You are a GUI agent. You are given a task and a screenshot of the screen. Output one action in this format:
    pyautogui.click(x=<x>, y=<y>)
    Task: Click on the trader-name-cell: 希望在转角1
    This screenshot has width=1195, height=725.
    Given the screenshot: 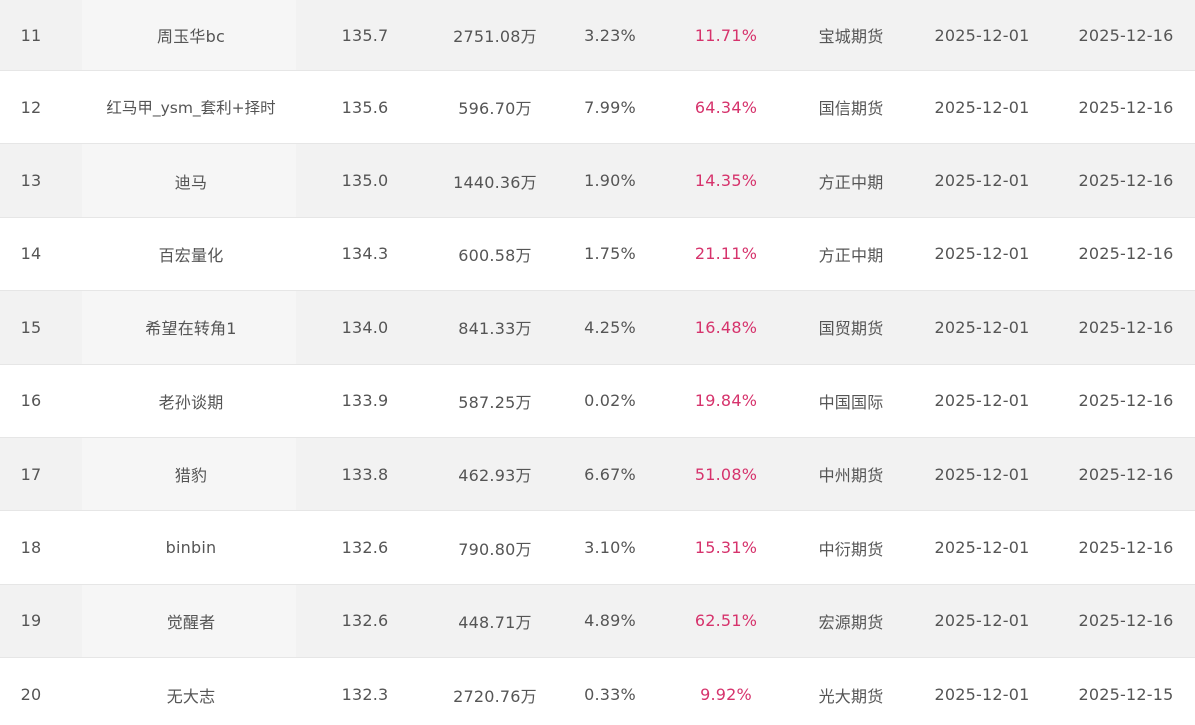 What is the action you would take?
    pyautogui.click(x=191, y=329)
    